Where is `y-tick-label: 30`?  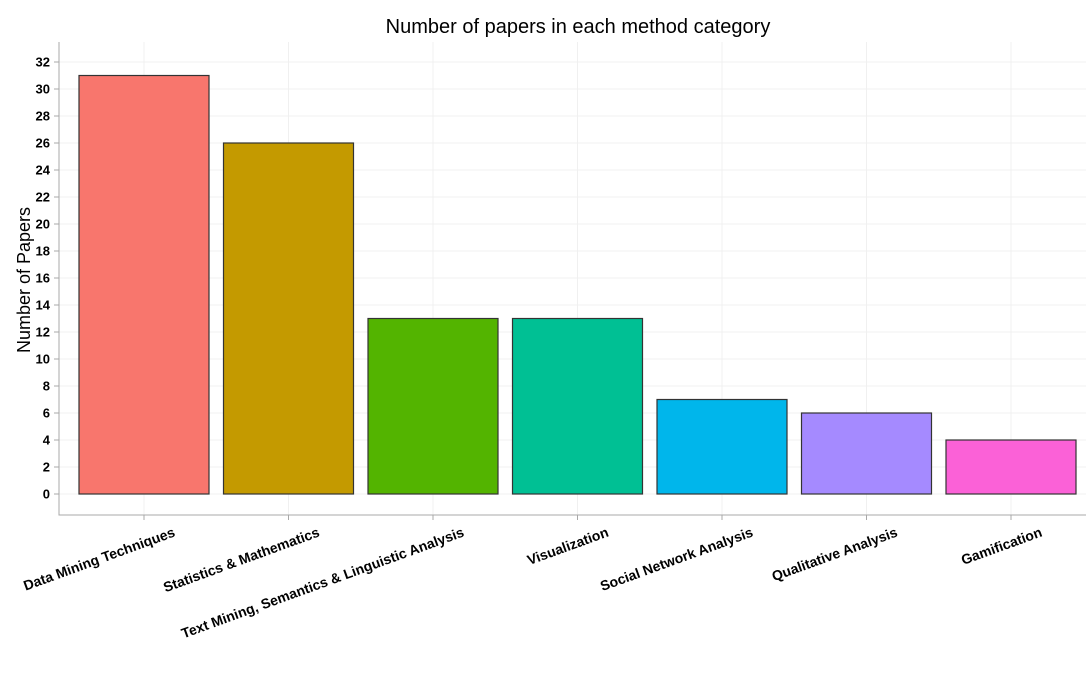 y-tick-label: 30 is located at coordinates (43, 89).